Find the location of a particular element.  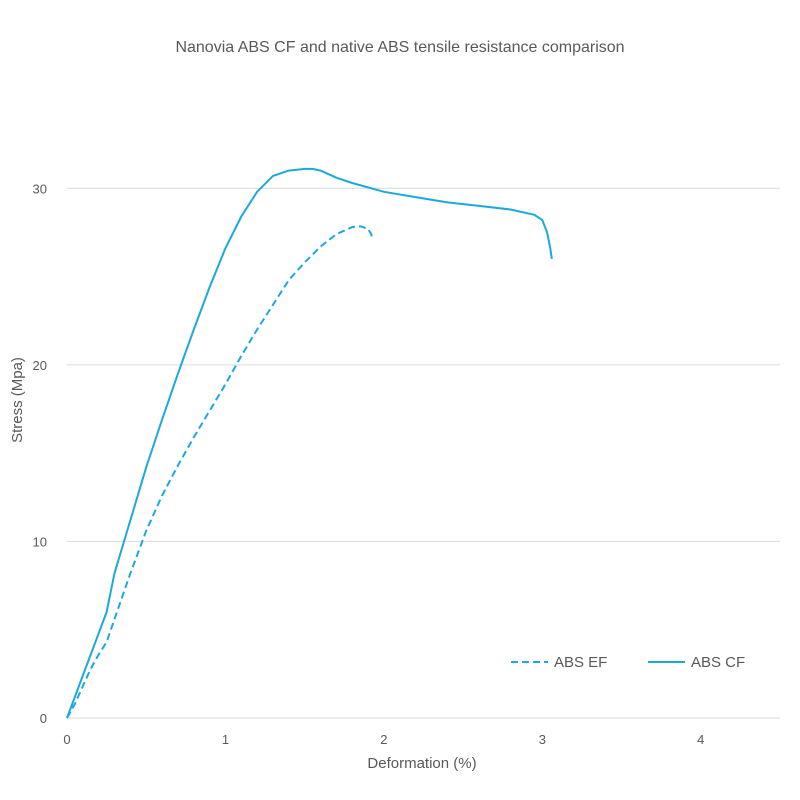

x-tick-label-2: 2 is located at coordinates (383, 739).